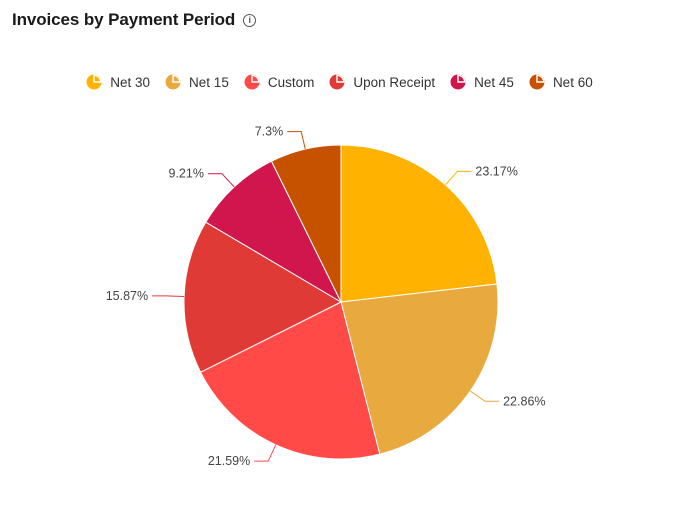  What do you see at coordinates (291, 82) in the screenshot?
I see `legend-label: Custom` at bounding box center [291, 82].